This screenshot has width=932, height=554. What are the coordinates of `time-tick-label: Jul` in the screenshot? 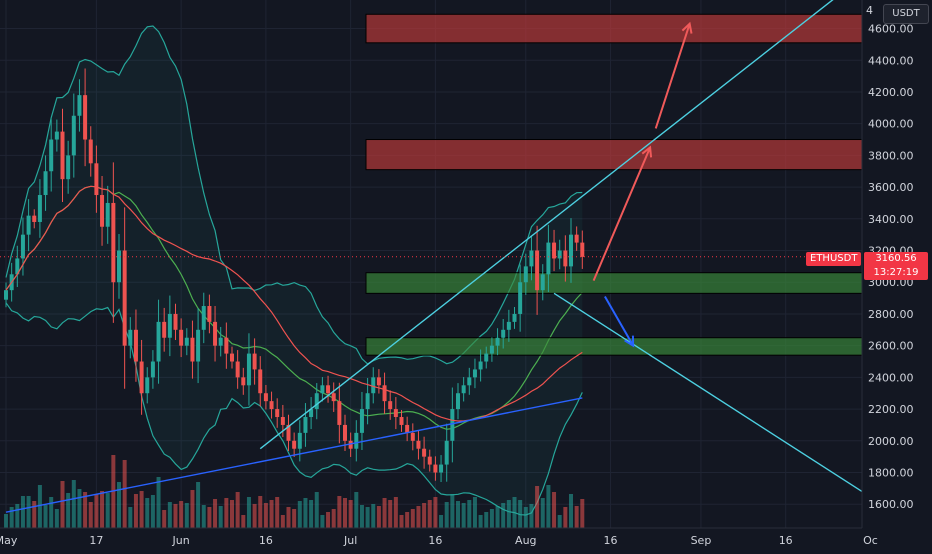 It's located at (350, 540).